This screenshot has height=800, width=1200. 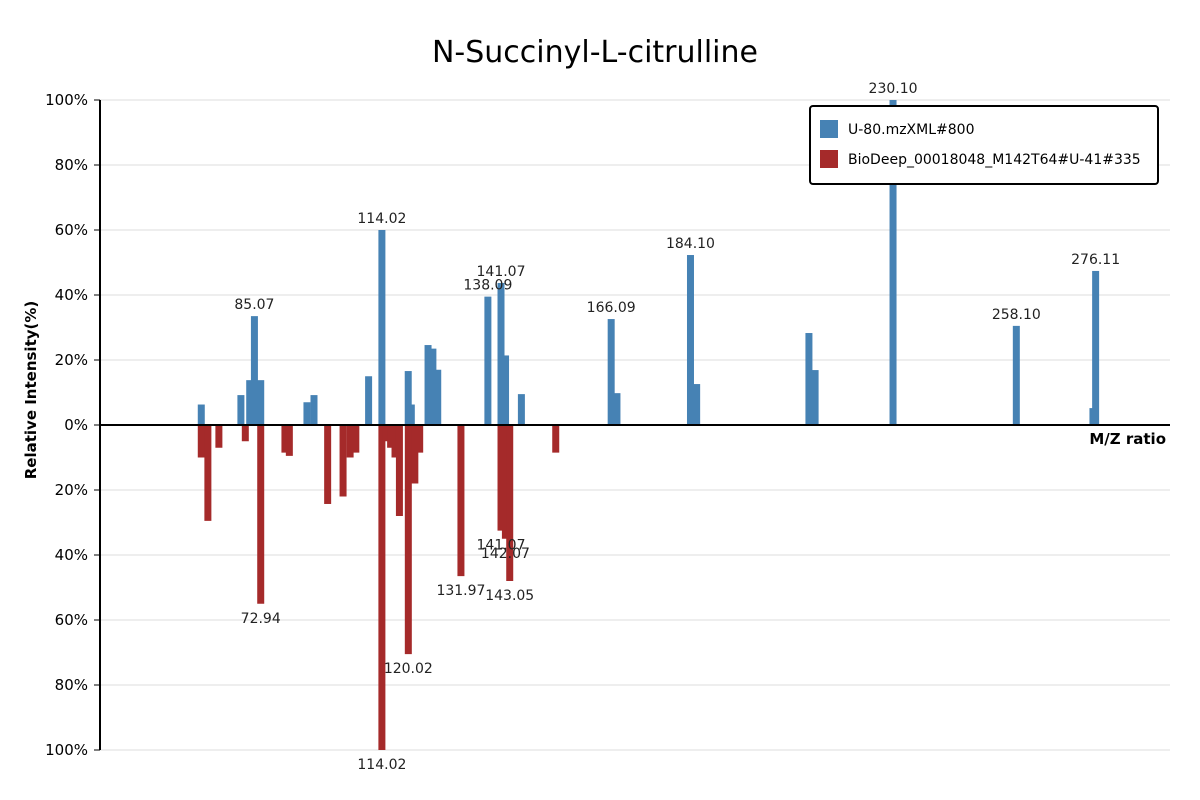 I want to click on y-tick-labels: 100% 80% 60% 40% 20% 0% 20% 40% 60% 80% 100%, so click(x=72, y=425).